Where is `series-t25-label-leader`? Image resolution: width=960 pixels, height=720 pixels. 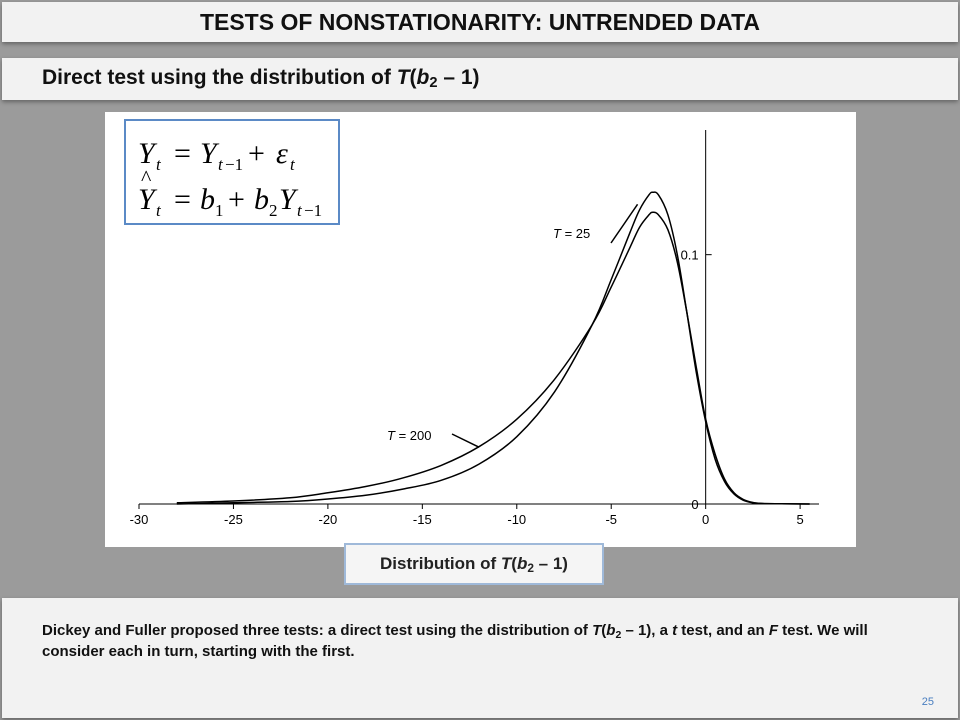
series-t25-label-leader is located at coordinates (624, 223).